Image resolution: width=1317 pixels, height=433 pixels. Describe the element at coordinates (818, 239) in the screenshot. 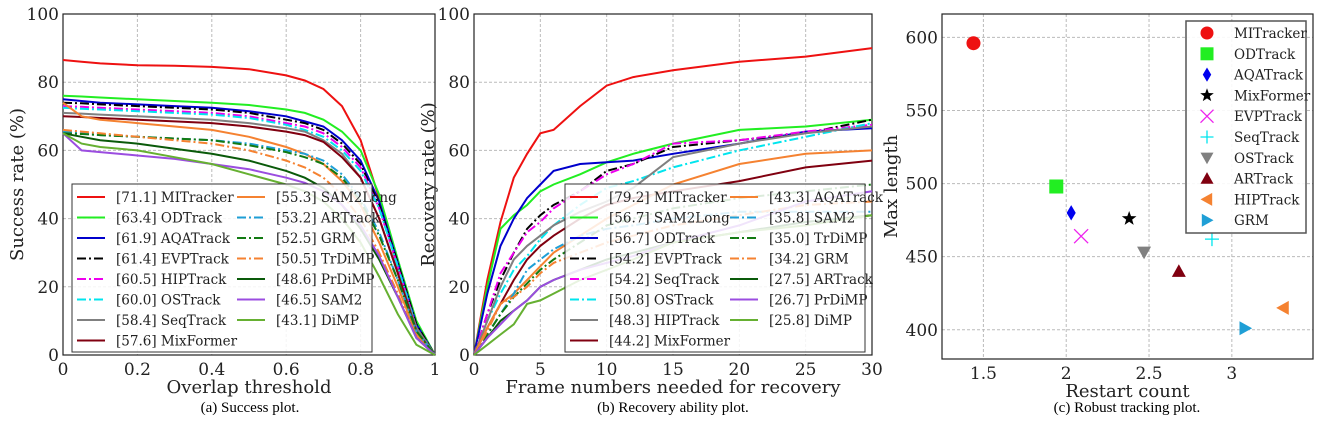

I see `legend-label: [35.0] TrDiMP` at that location.